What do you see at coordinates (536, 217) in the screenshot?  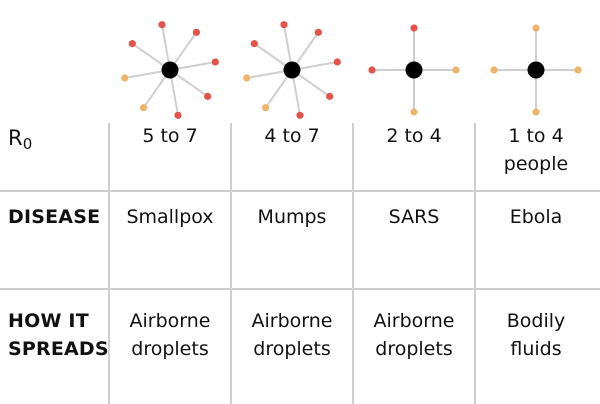 I see `disease-cell: Ebola` at bounding box center [536, 217].